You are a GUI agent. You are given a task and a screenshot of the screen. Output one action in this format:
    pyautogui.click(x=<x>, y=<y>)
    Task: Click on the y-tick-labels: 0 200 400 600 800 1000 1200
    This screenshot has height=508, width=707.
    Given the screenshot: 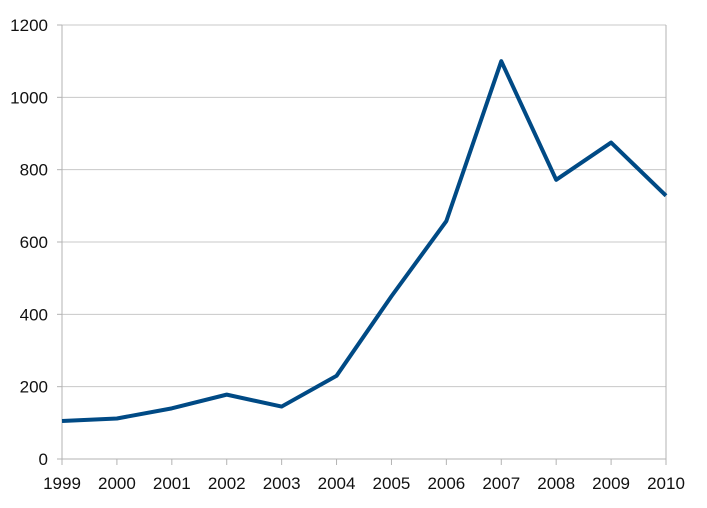 What is the action you would take?
    pyautogui.click(x=29, y=242)
    